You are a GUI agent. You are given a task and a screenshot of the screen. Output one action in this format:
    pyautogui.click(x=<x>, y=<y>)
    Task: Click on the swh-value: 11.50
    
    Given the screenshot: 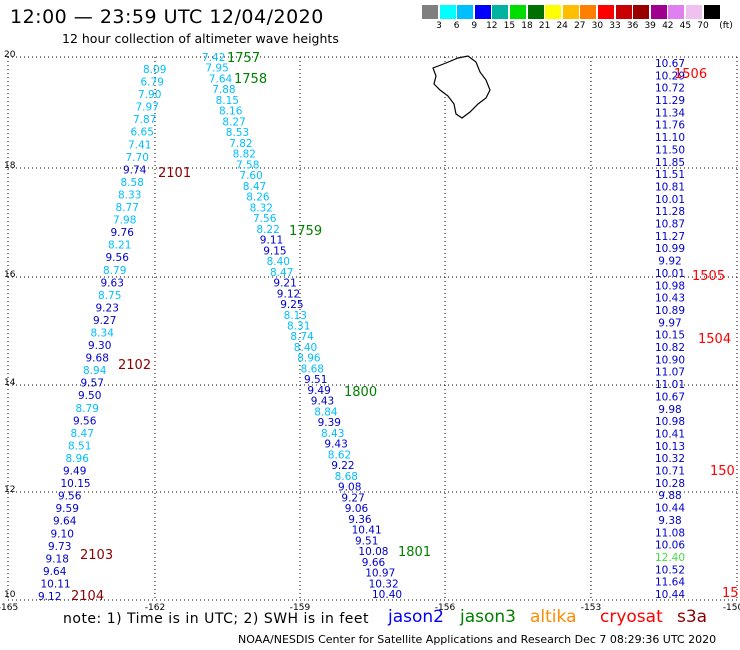 What is the action you would take?
    pyautogui.click(x=670, y=150)
    